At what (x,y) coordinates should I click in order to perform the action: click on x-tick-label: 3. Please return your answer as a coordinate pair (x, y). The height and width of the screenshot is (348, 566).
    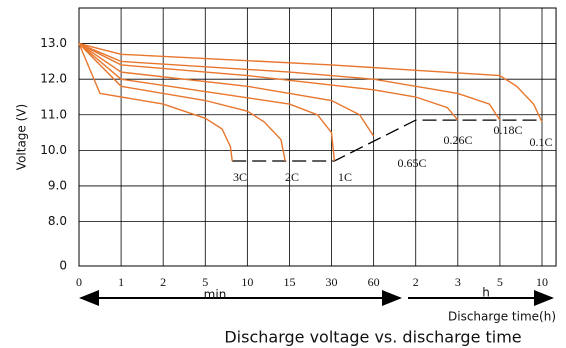
    Looking at the image, I should click on (458, 282).